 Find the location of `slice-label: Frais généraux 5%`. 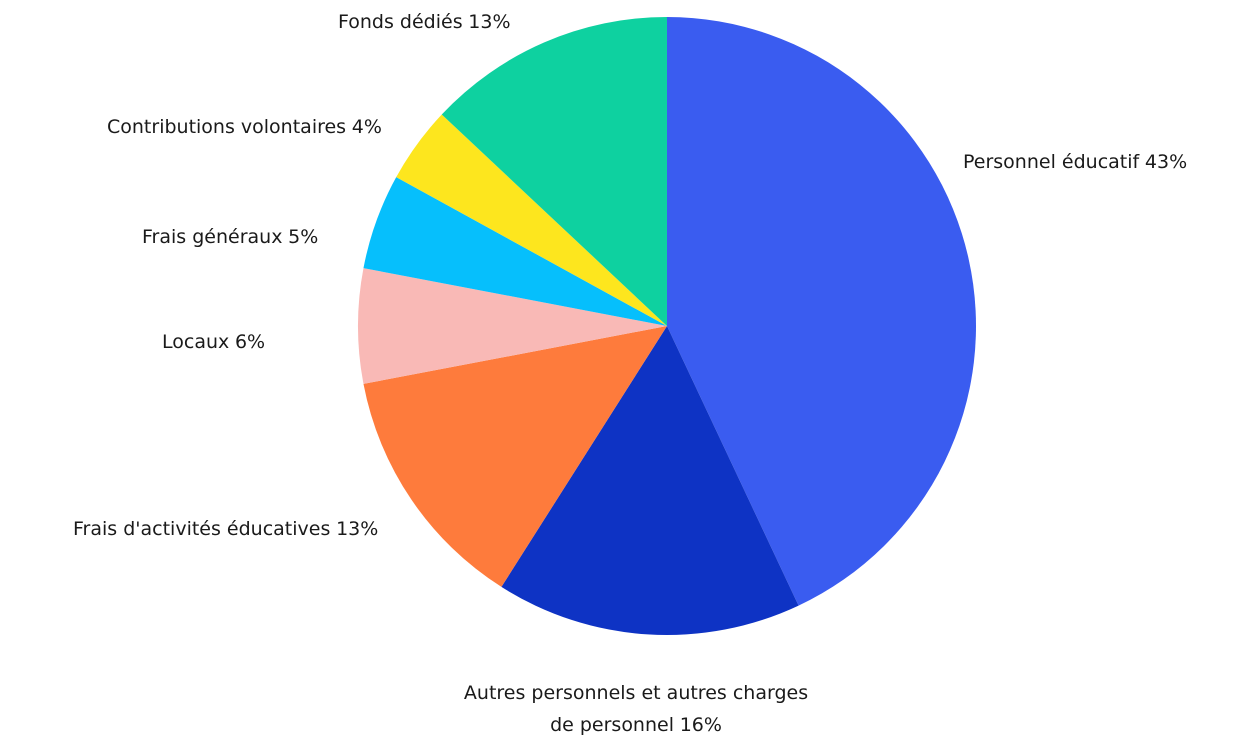

slice-label: Frais généraux 5% is located at coordinates (230, 237).